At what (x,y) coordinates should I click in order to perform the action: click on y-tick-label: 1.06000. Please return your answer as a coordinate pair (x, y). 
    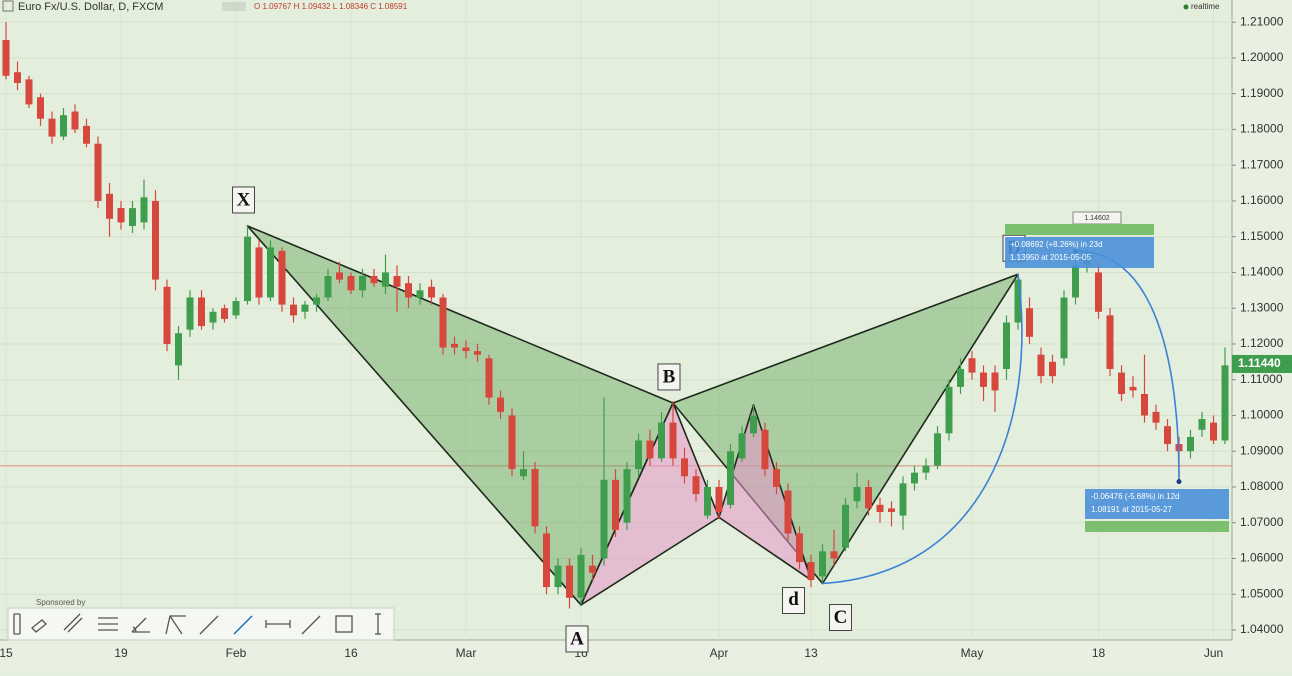
    Looking at the image, I should click on (1262, 558).